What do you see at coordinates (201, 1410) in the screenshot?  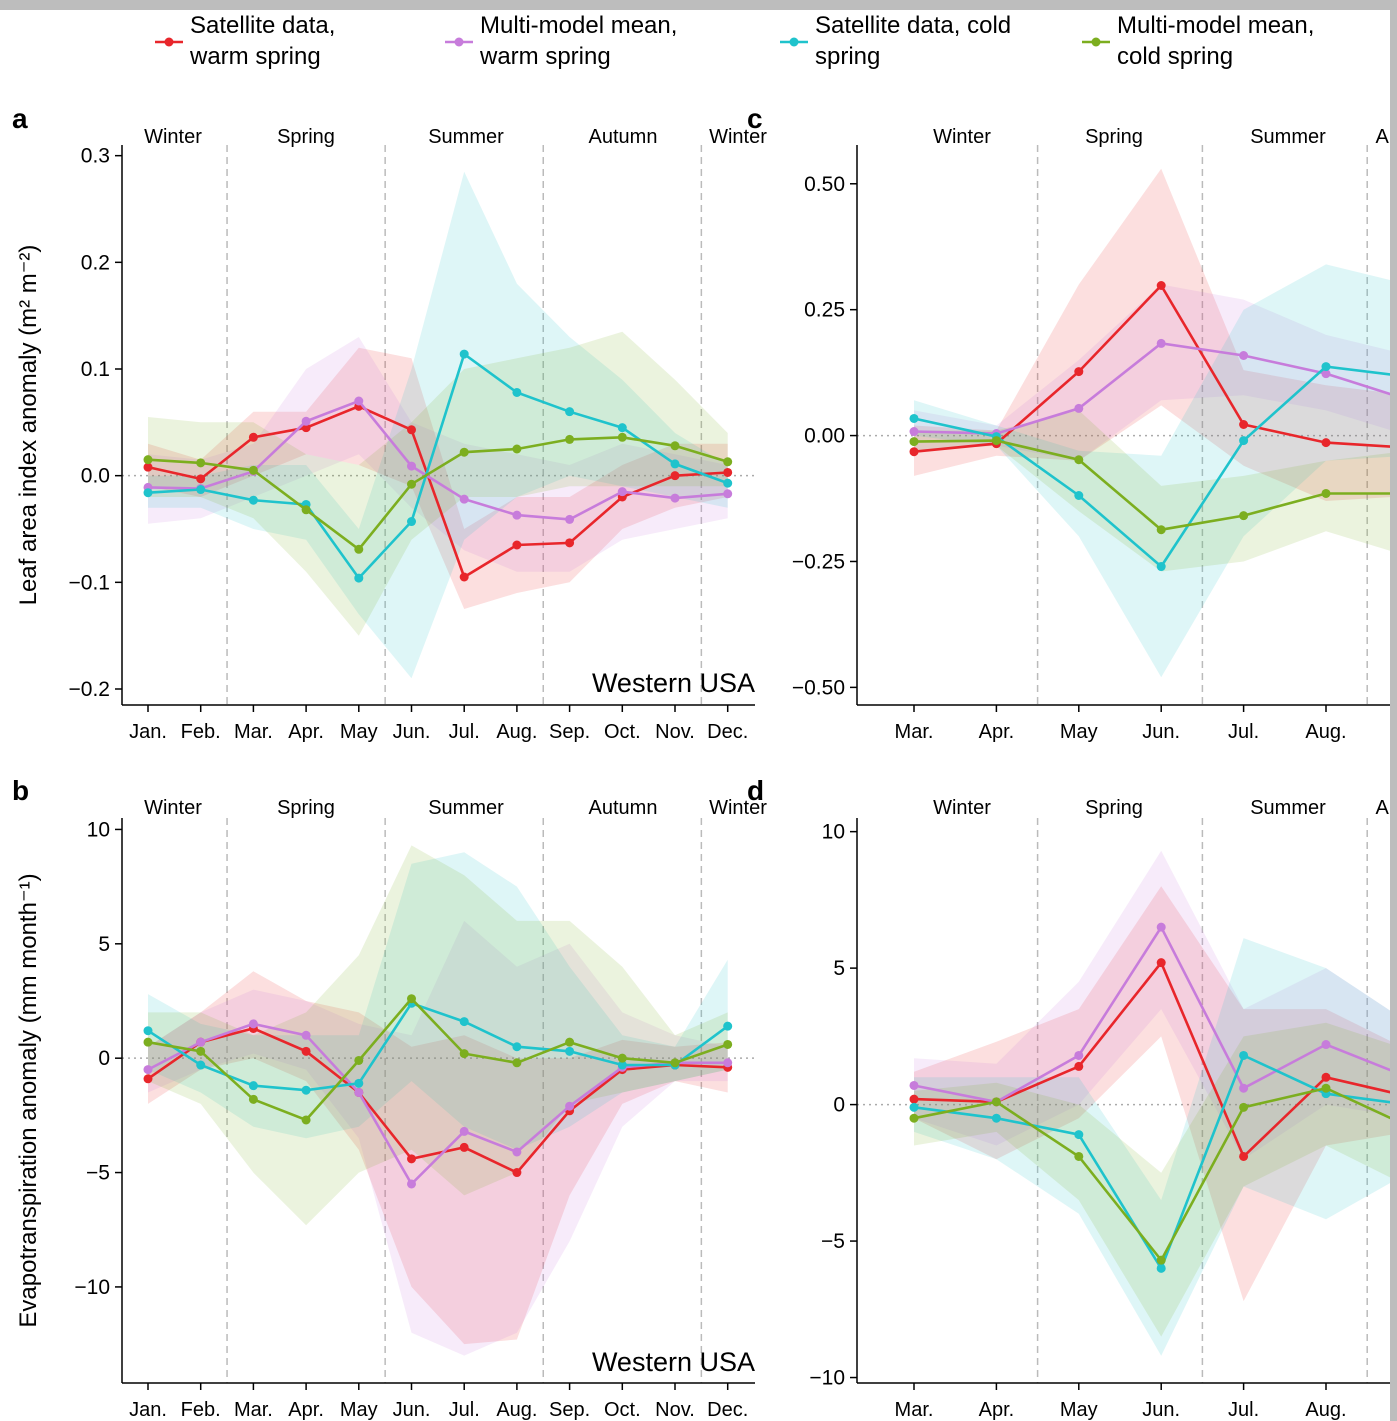 I see `x-tick-label: Feb.` at bounding box center [201, 1410].